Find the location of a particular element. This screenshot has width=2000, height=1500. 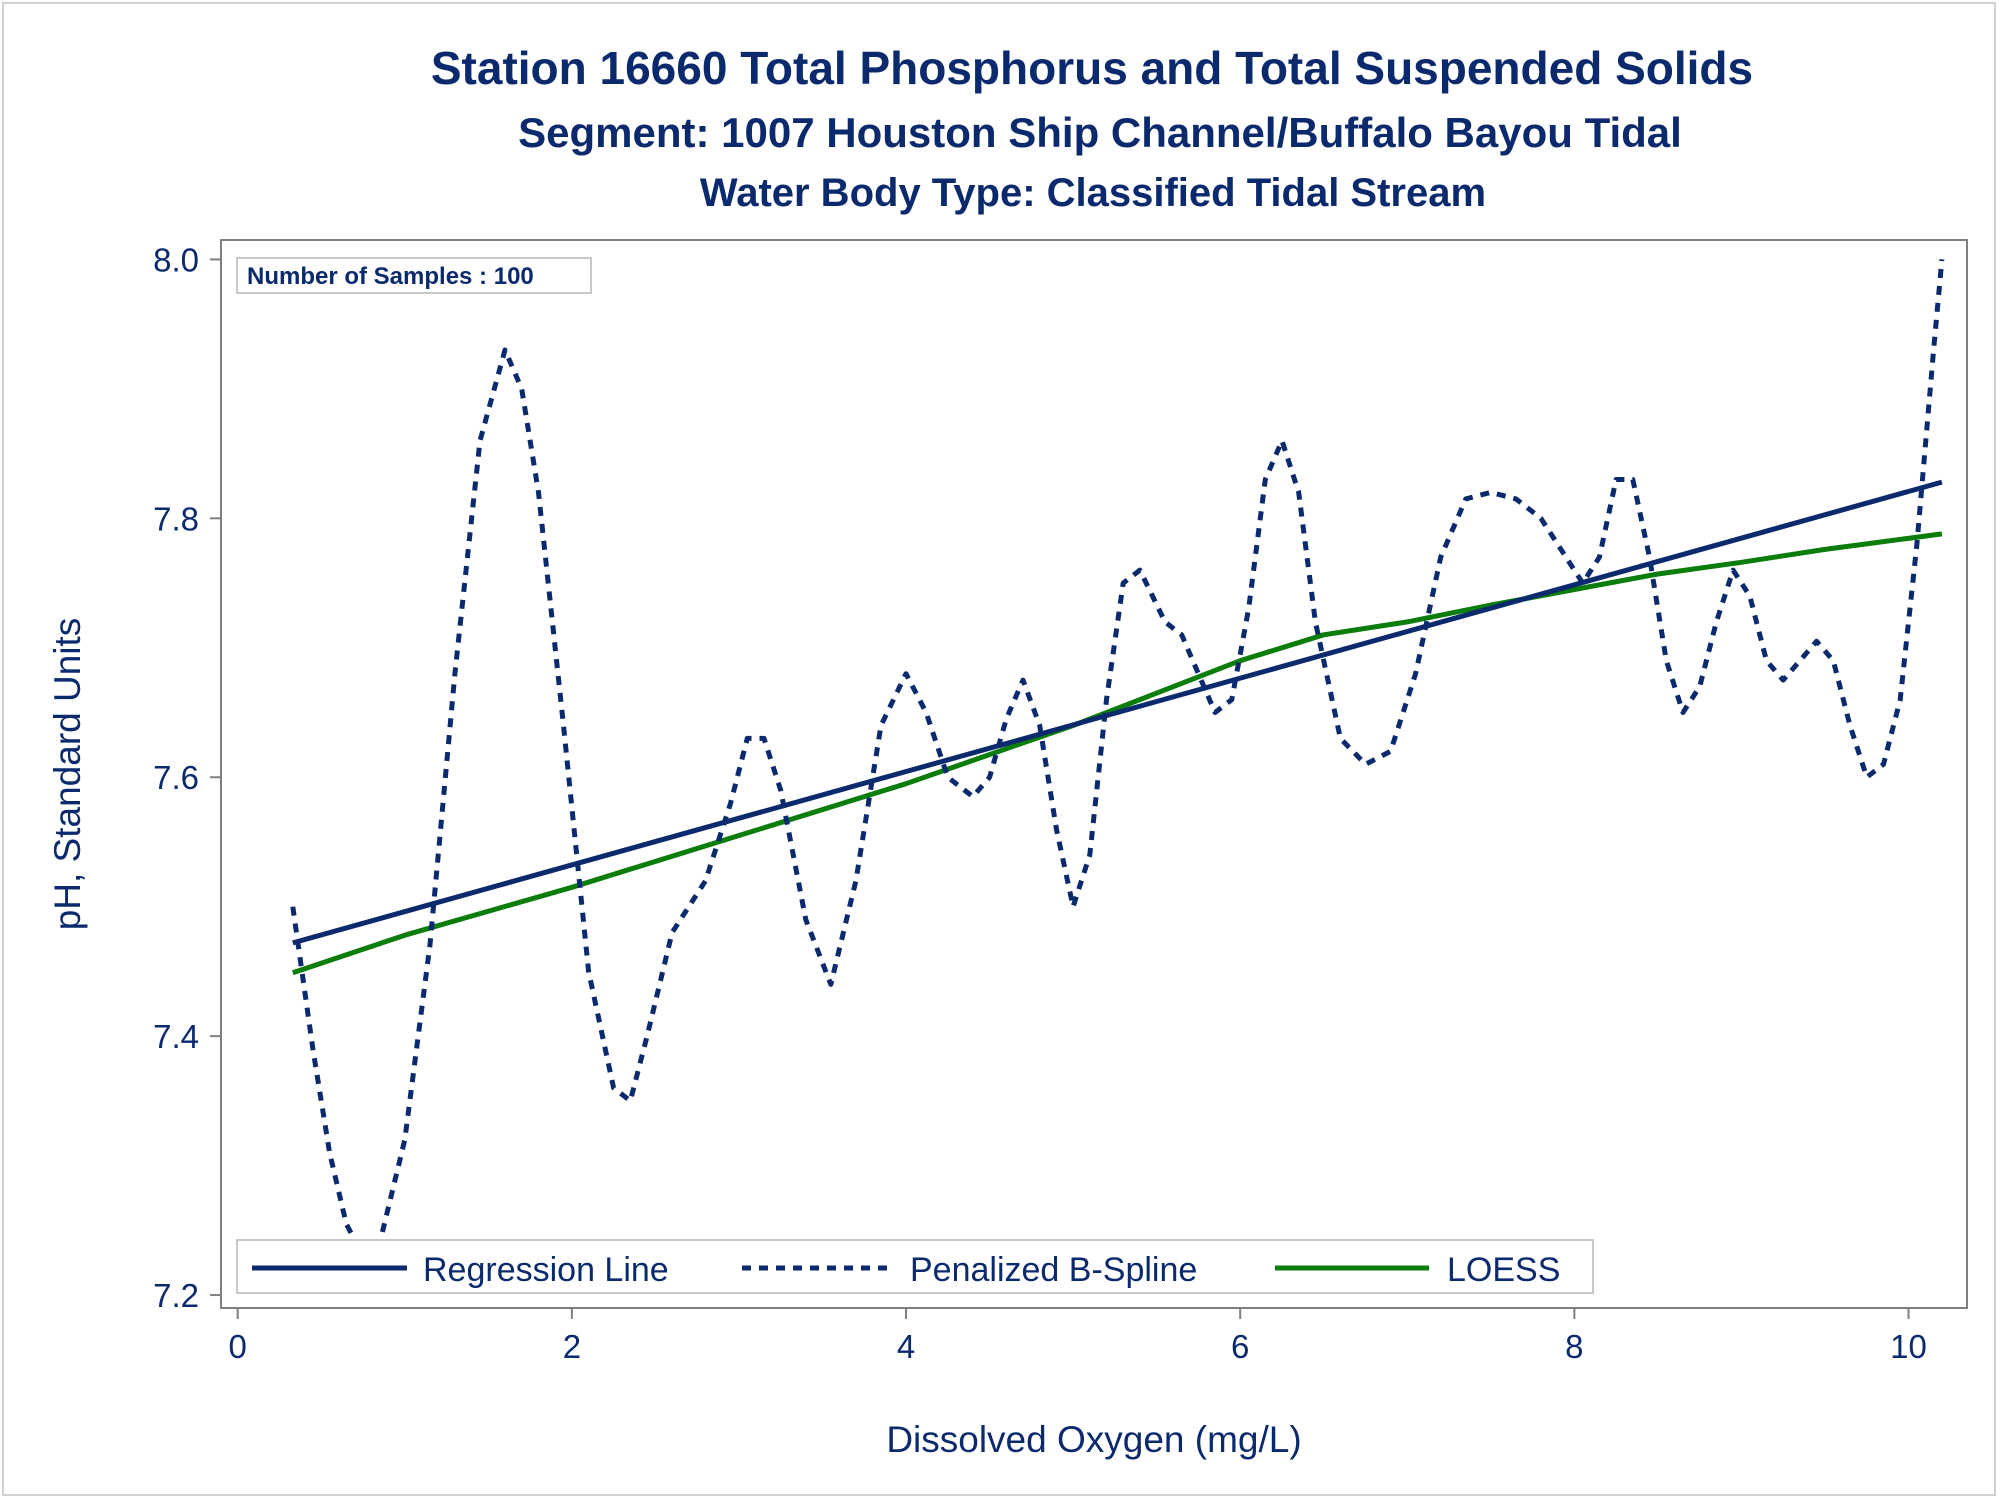

x-tick-label: 2 is located at coordinates (572, 1346).